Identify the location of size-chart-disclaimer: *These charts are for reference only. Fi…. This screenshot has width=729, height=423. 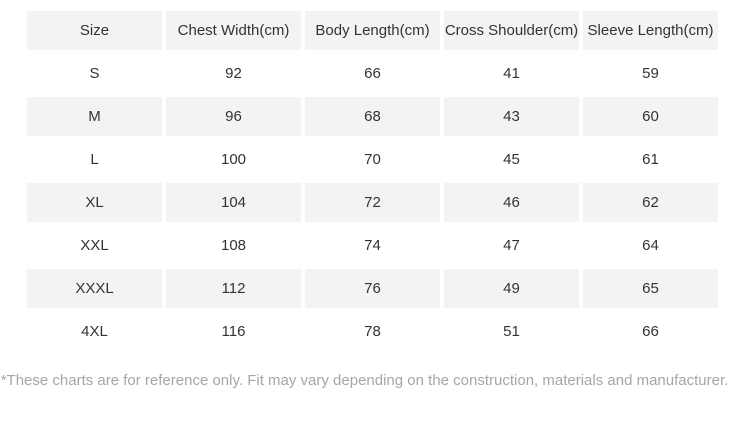
(364, 380).